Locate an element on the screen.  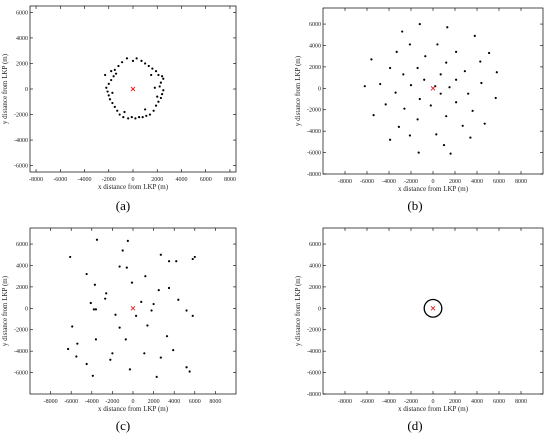
x-axis-label-d: x distance from LKP (m) is located at coordinates (433, 409).